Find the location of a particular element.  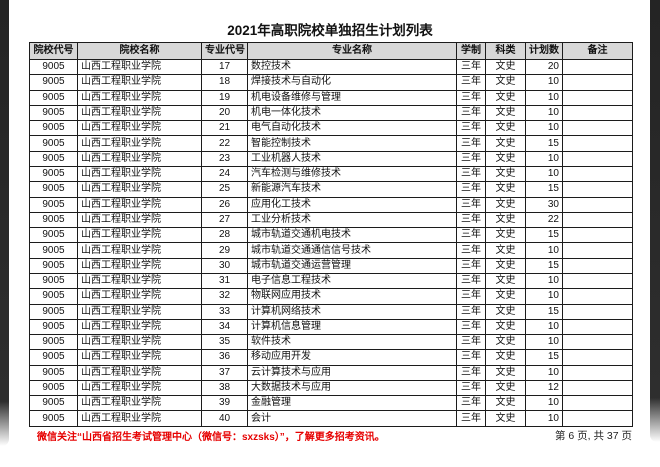

table-row: 9005 山西工程职业学院 37 云计算技术与应用 三年 文史 10 is located at coordinates (331, 372).